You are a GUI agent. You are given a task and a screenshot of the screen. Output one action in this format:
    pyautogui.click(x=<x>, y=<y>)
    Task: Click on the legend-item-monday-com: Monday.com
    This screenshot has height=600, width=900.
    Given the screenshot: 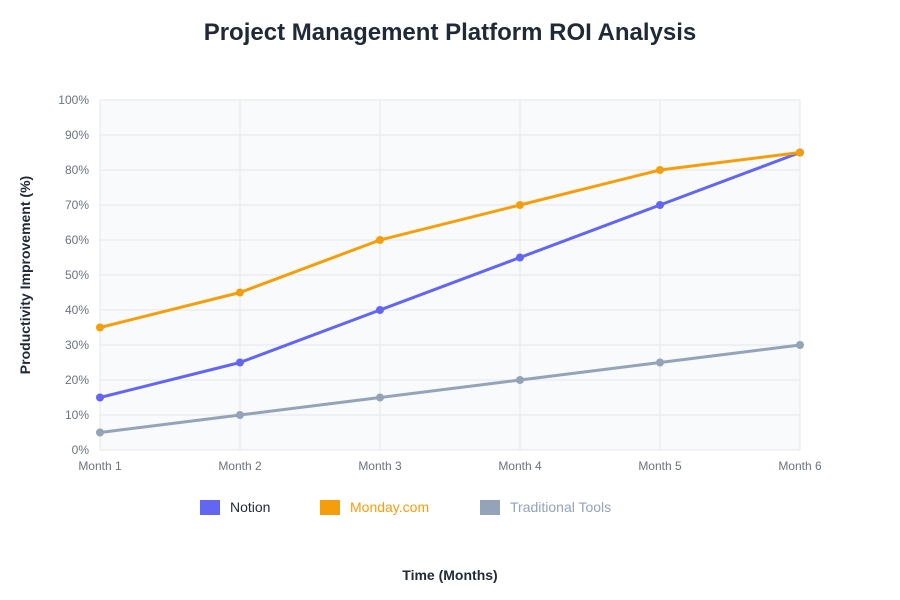 What is the action you would take?
    pyautogui.click(x=374, y=507)
    